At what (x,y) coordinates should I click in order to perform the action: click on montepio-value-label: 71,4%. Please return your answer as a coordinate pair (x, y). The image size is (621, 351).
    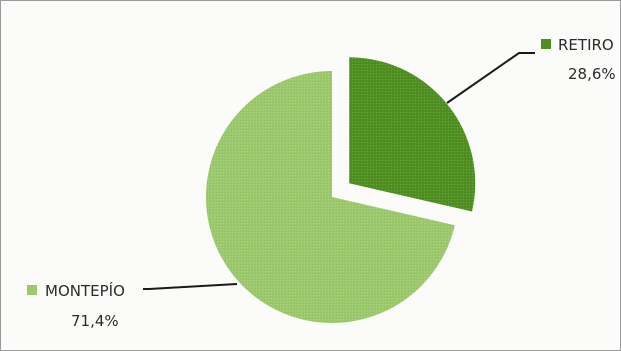
    Looking at the image, I should click on (95, 321).